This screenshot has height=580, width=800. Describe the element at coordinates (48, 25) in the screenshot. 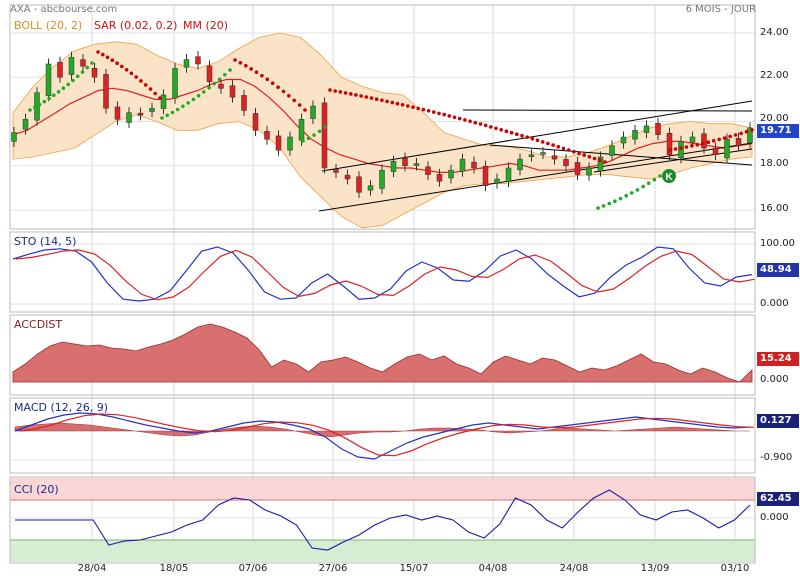

I see `legend-boll: BOLL (20, 2)` at that location.